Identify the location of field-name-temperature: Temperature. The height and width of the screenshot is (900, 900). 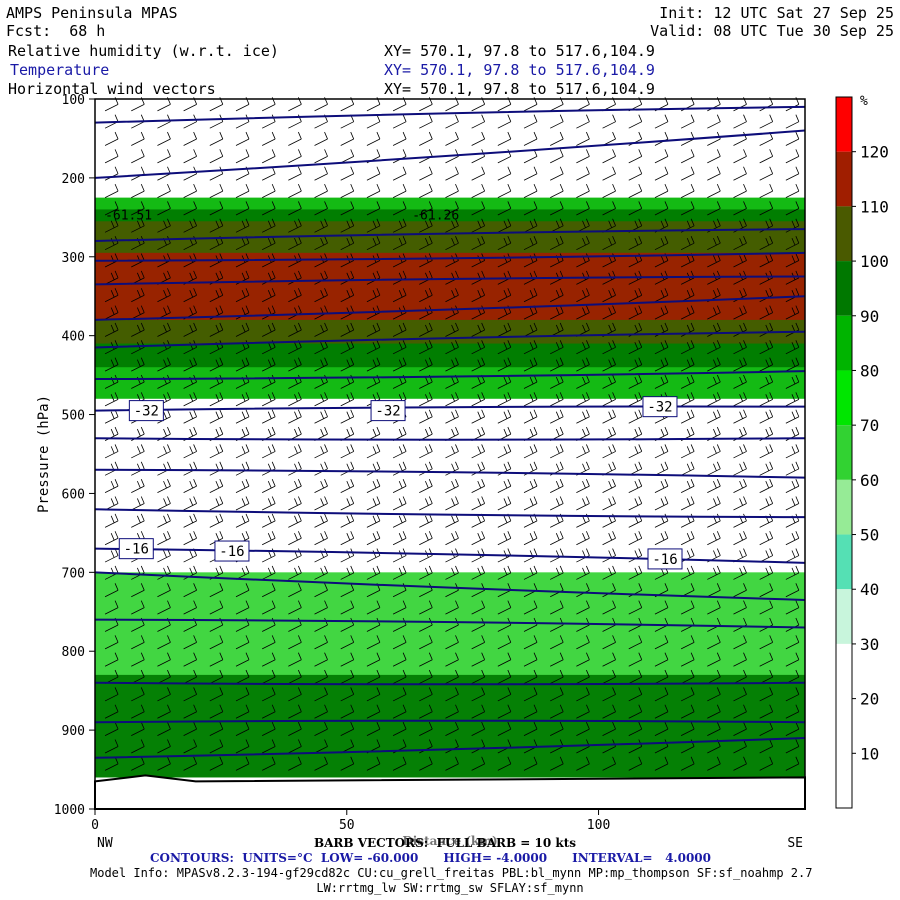
(60, 70).